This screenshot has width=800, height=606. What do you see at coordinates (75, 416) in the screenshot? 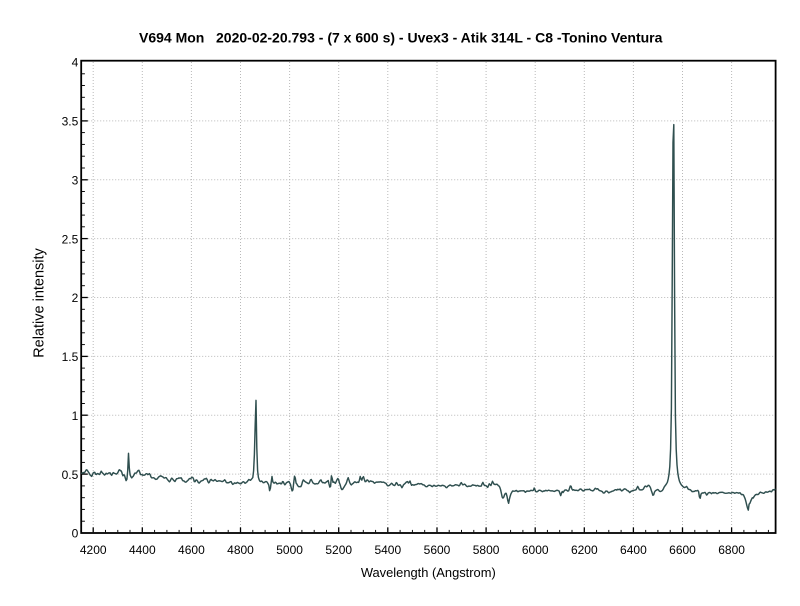
I see `svg-text: 1` at bounding box center [75, 416].